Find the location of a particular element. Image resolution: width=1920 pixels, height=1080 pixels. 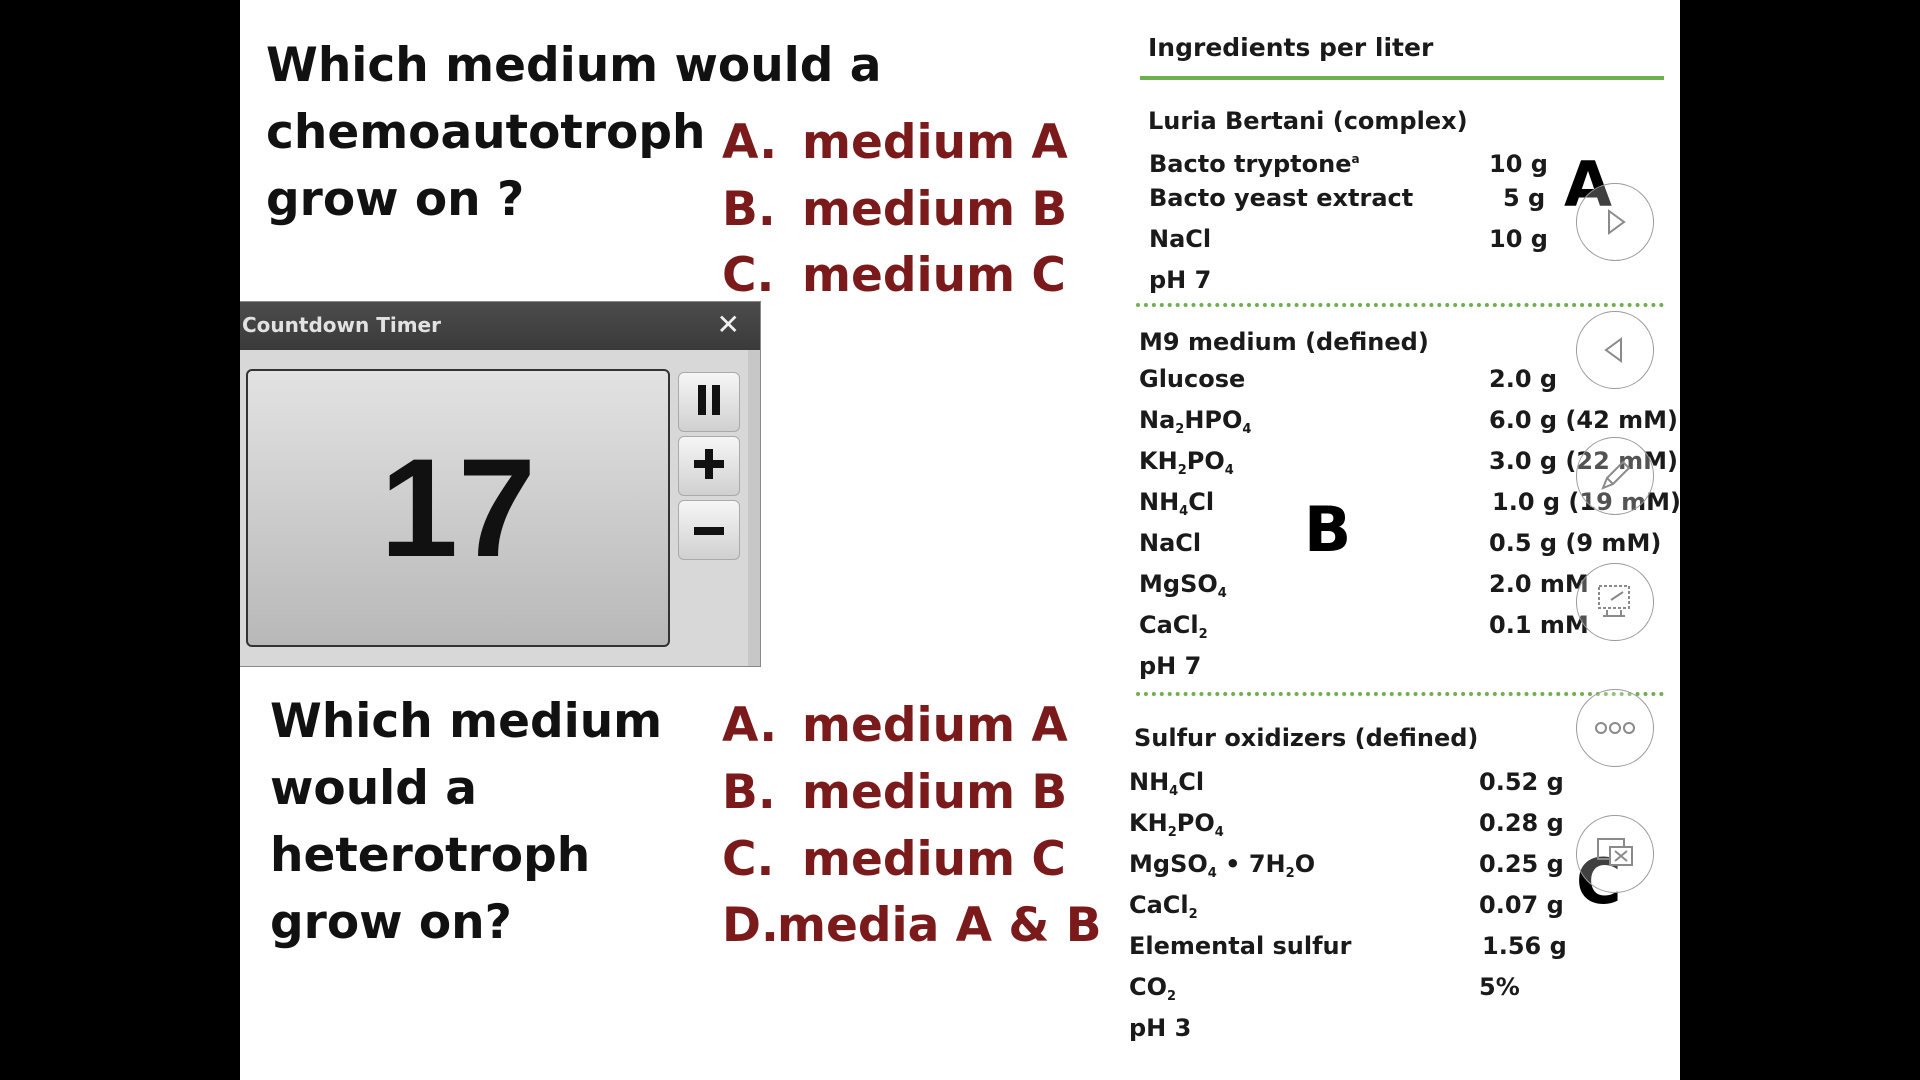

more-options-button is located at coordinates (1615, 728).